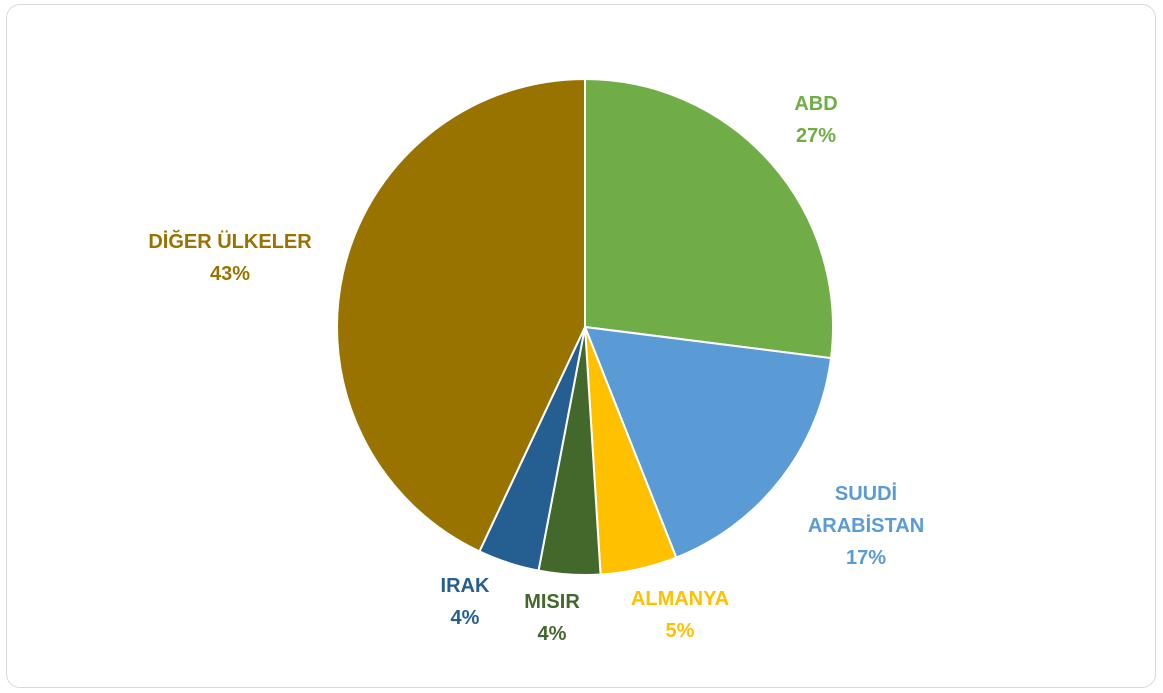  I want to click on data-label-percent: 5%, so click(680, 631).